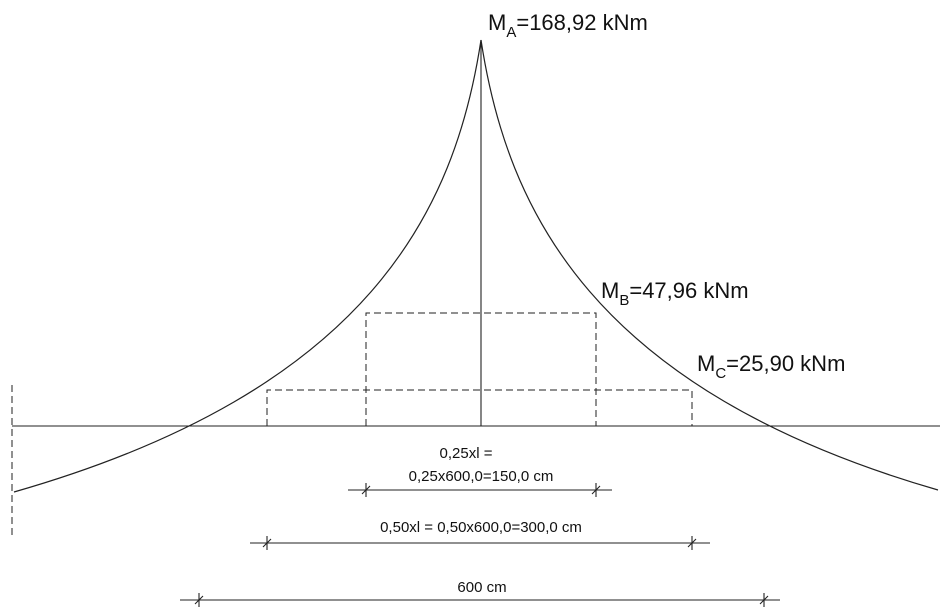 The image size is (940, 610). Describe the element at coordinates (366, 490) in the screenshot. I see `dim-quarter-tick-left` at that location.